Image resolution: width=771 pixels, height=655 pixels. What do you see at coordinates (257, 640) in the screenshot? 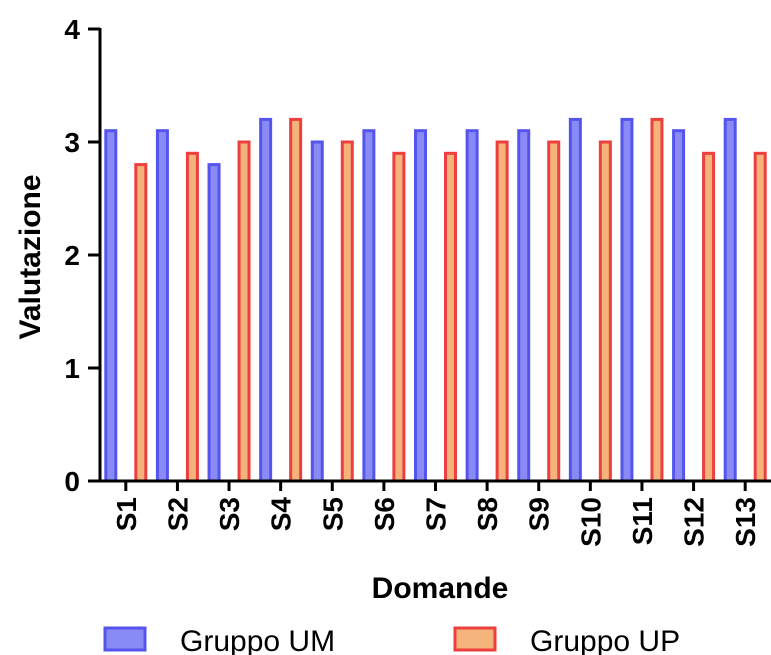
I see `legend-label: Gruppo UM` at bounding box center [257, 640].